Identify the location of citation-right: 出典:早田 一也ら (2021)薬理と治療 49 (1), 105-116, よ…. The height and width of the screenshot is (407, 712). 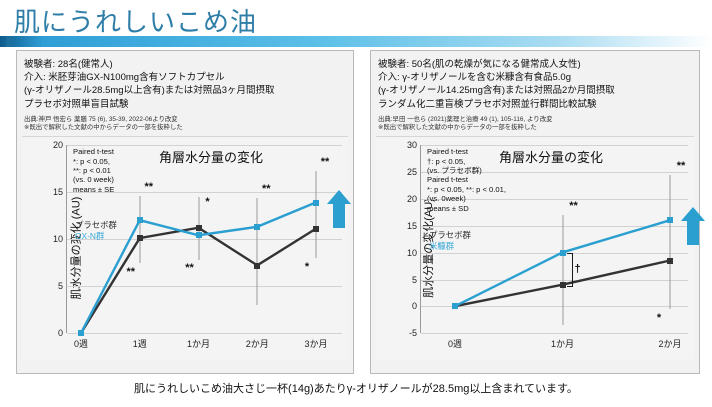
(465, 123).